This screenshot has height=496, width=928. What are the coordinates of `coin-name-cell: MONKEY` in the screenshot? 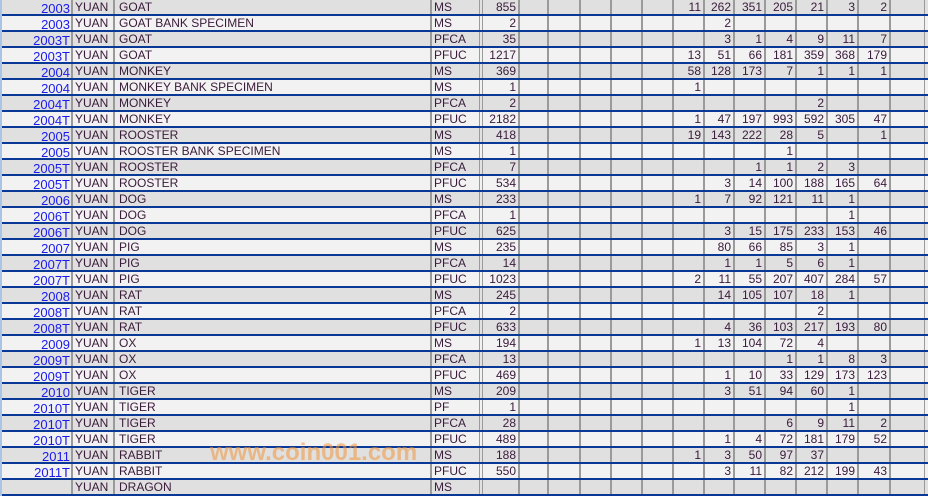 It's located at (273, 119).